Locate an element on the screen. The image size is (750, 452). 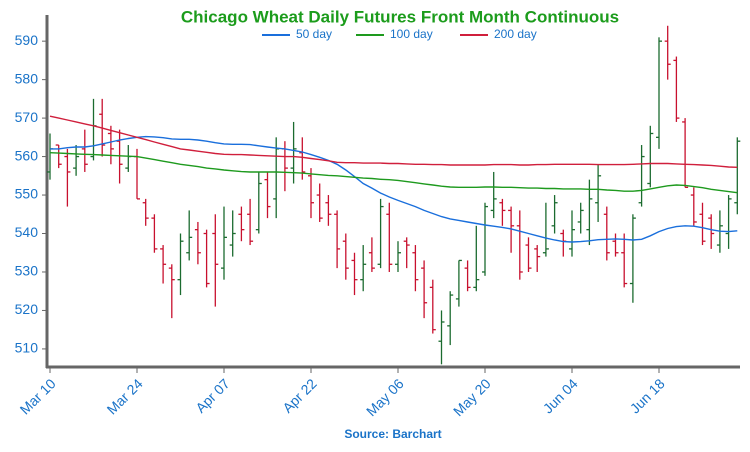
source: Source: Barchart is located at coordinates (392, 434).